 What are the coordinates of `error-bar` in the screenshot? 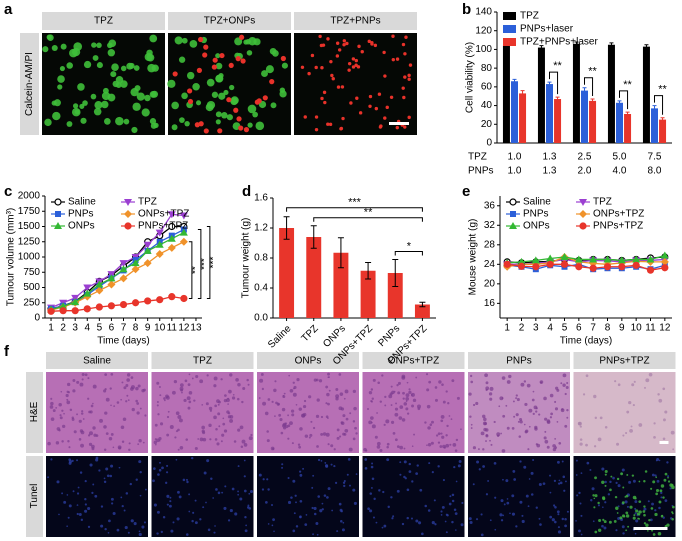 It's located at (514, 81).